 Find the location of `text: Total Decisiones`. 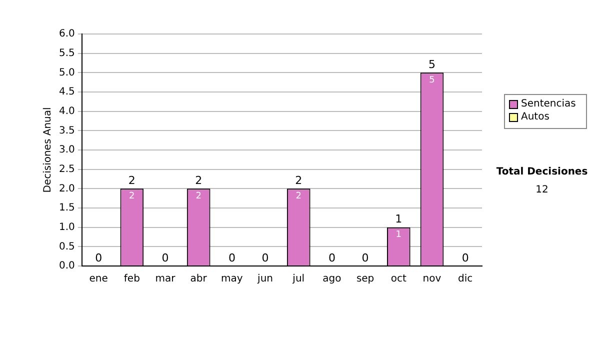

text: Total Decisiones is located at coordinates (542, 172).